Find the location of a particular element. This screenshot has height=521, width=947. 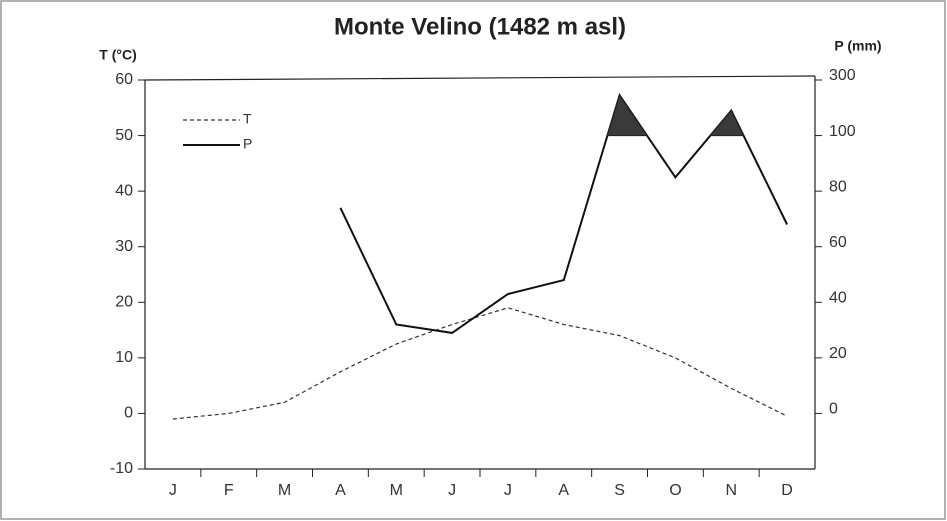

y-tick-label: 0 is located at coordinates (128, 413).